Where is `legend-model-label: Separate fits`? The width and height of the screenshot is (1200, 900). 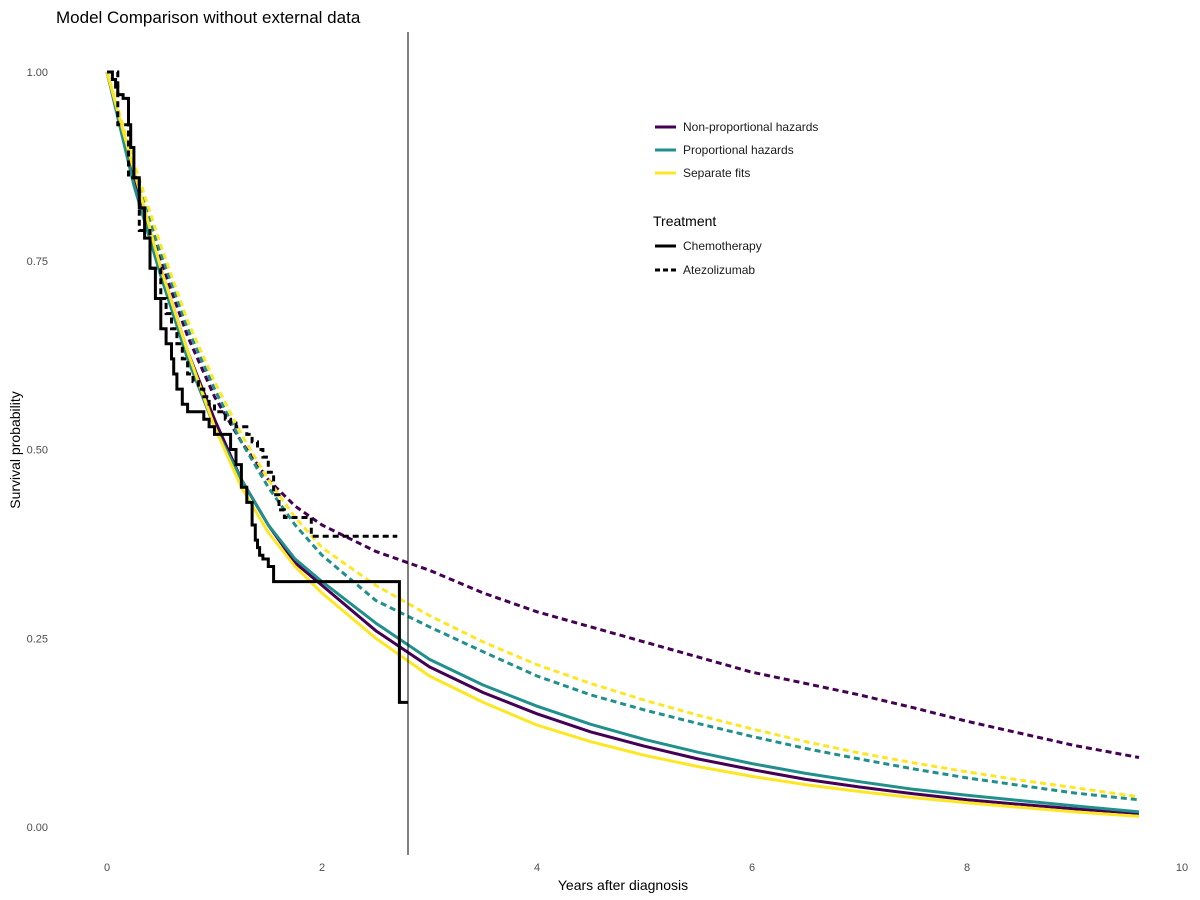 legend-model-label: Separate fits is located at coordinates (716, 173).